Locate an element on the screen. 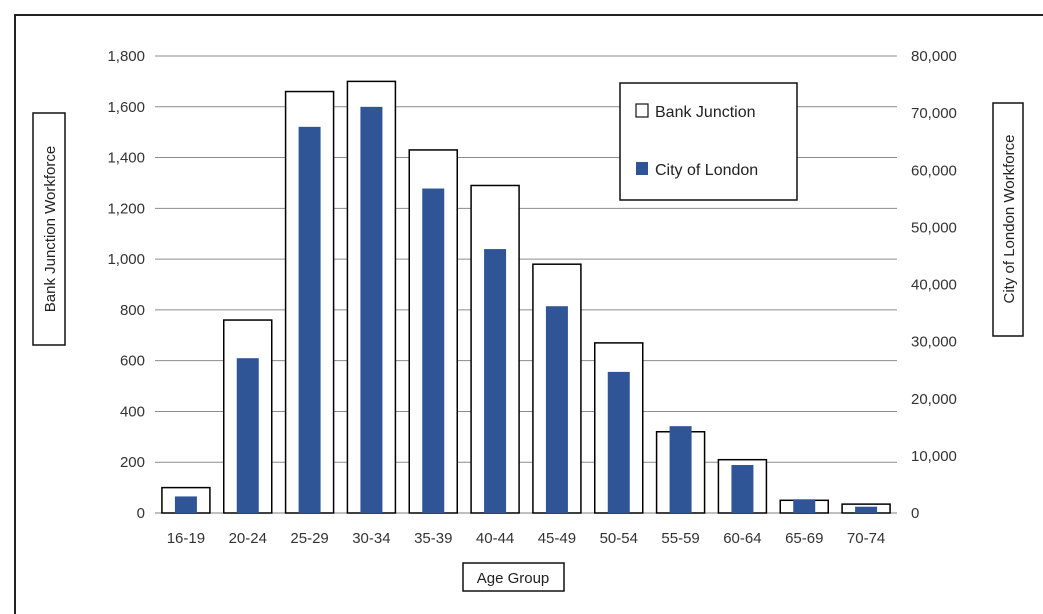  right-tick-label: 40,000 is located at coordinates (934, 285).